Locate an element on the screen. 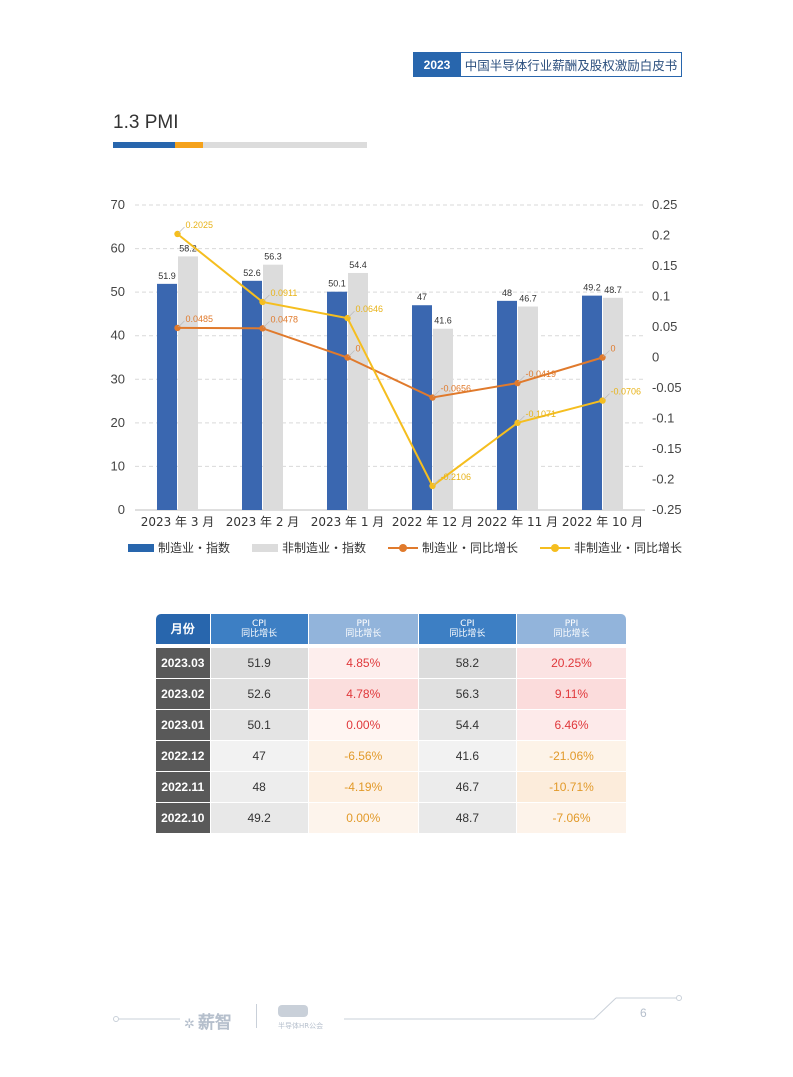 Image resolution: width=793 pixels, height=1077 pixels. cell-ppi-1: 0.00% is located at coordinates (363, 725).